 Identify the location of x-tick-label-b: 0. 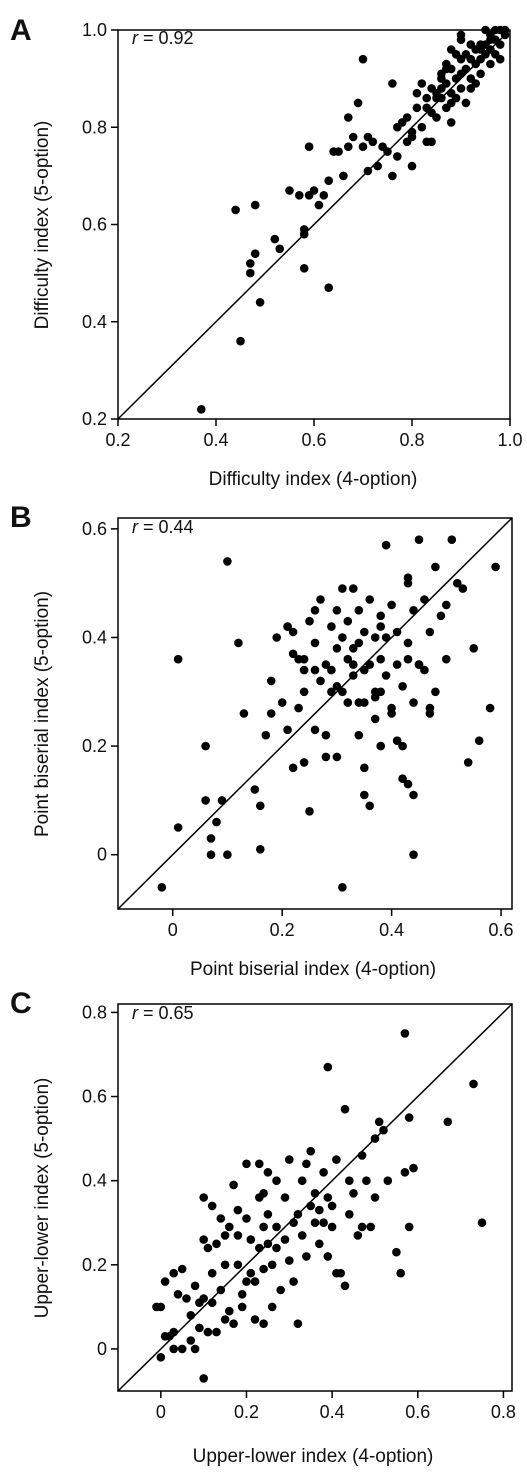
(173, 930).